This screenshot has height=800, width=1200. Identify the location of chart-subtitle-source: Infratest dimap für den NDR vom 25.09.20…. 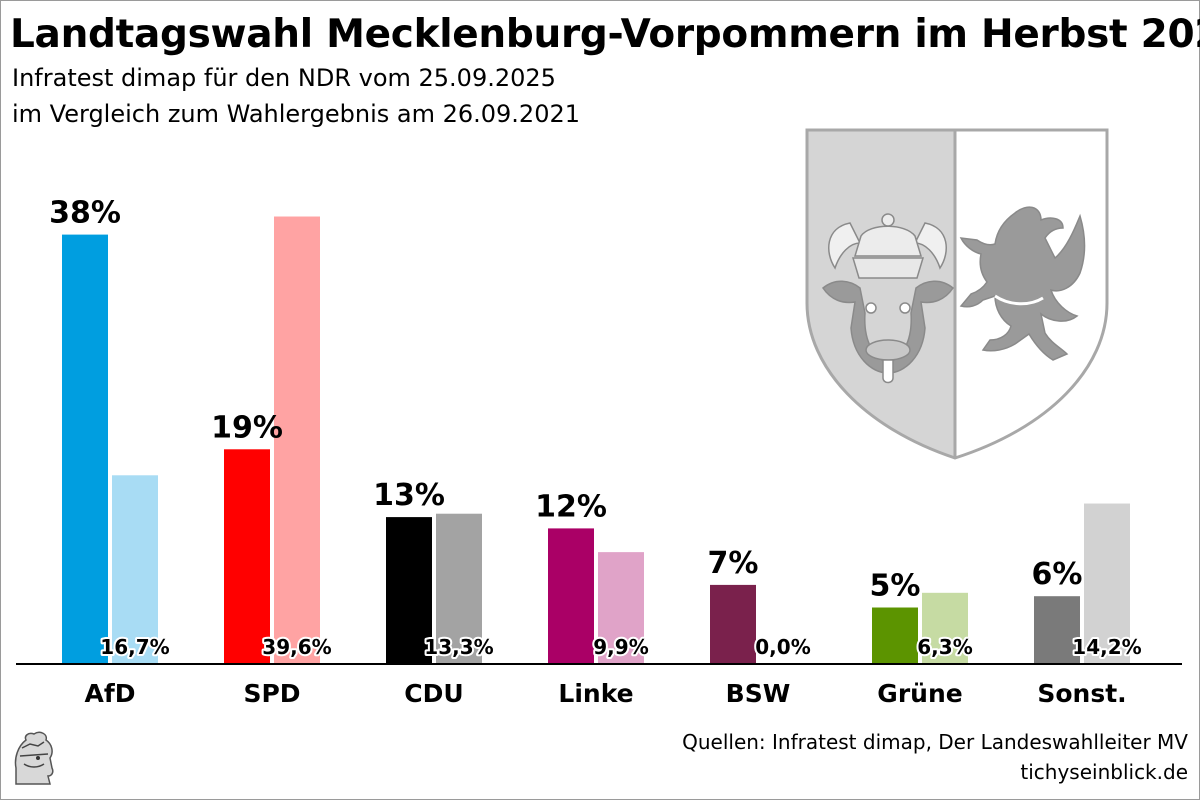
(284, 78).